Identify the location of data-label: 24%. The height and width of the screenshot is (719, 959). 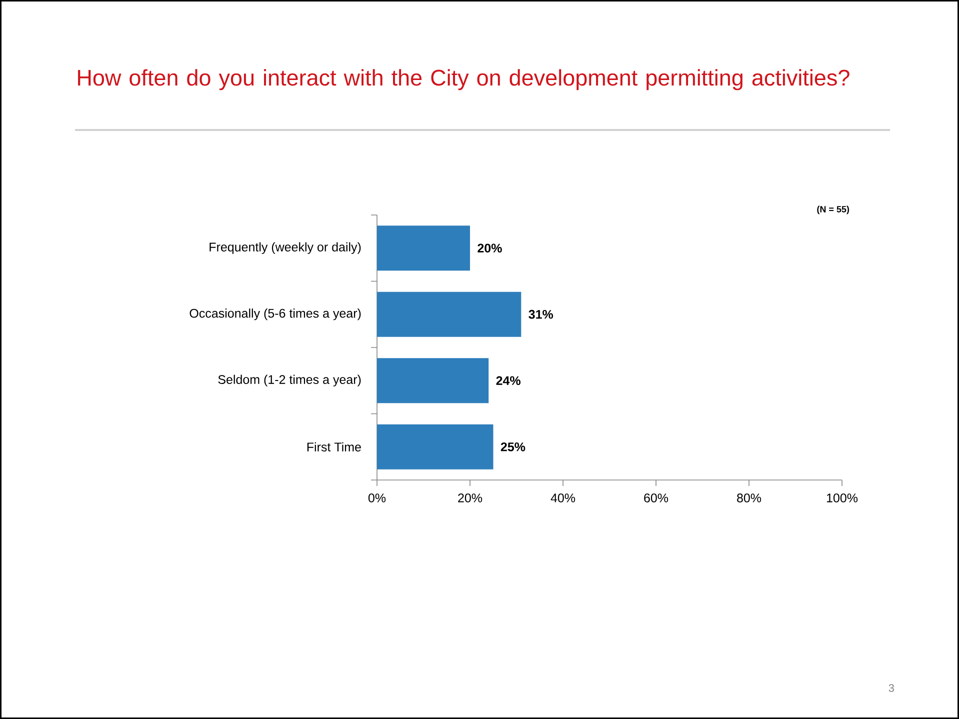
(508, 381).